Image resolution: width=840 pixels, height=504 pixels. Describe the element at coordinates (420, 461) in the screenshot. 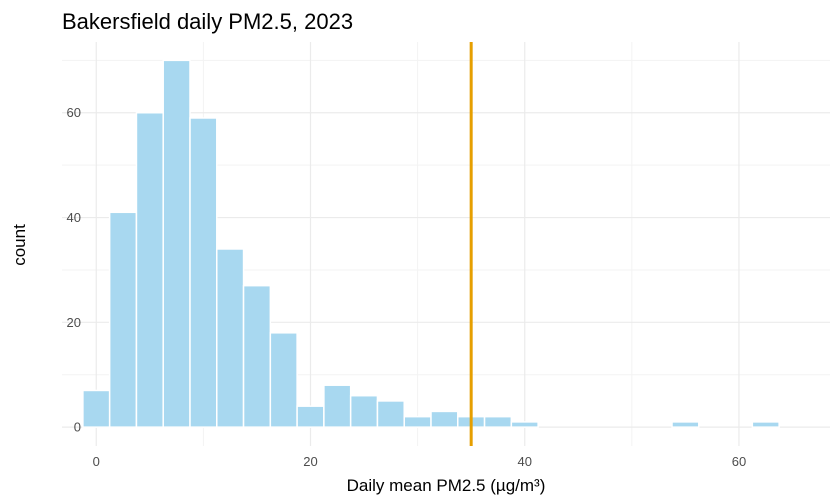

I see `x-axis-ticks: 0 20 40 60` at that location.